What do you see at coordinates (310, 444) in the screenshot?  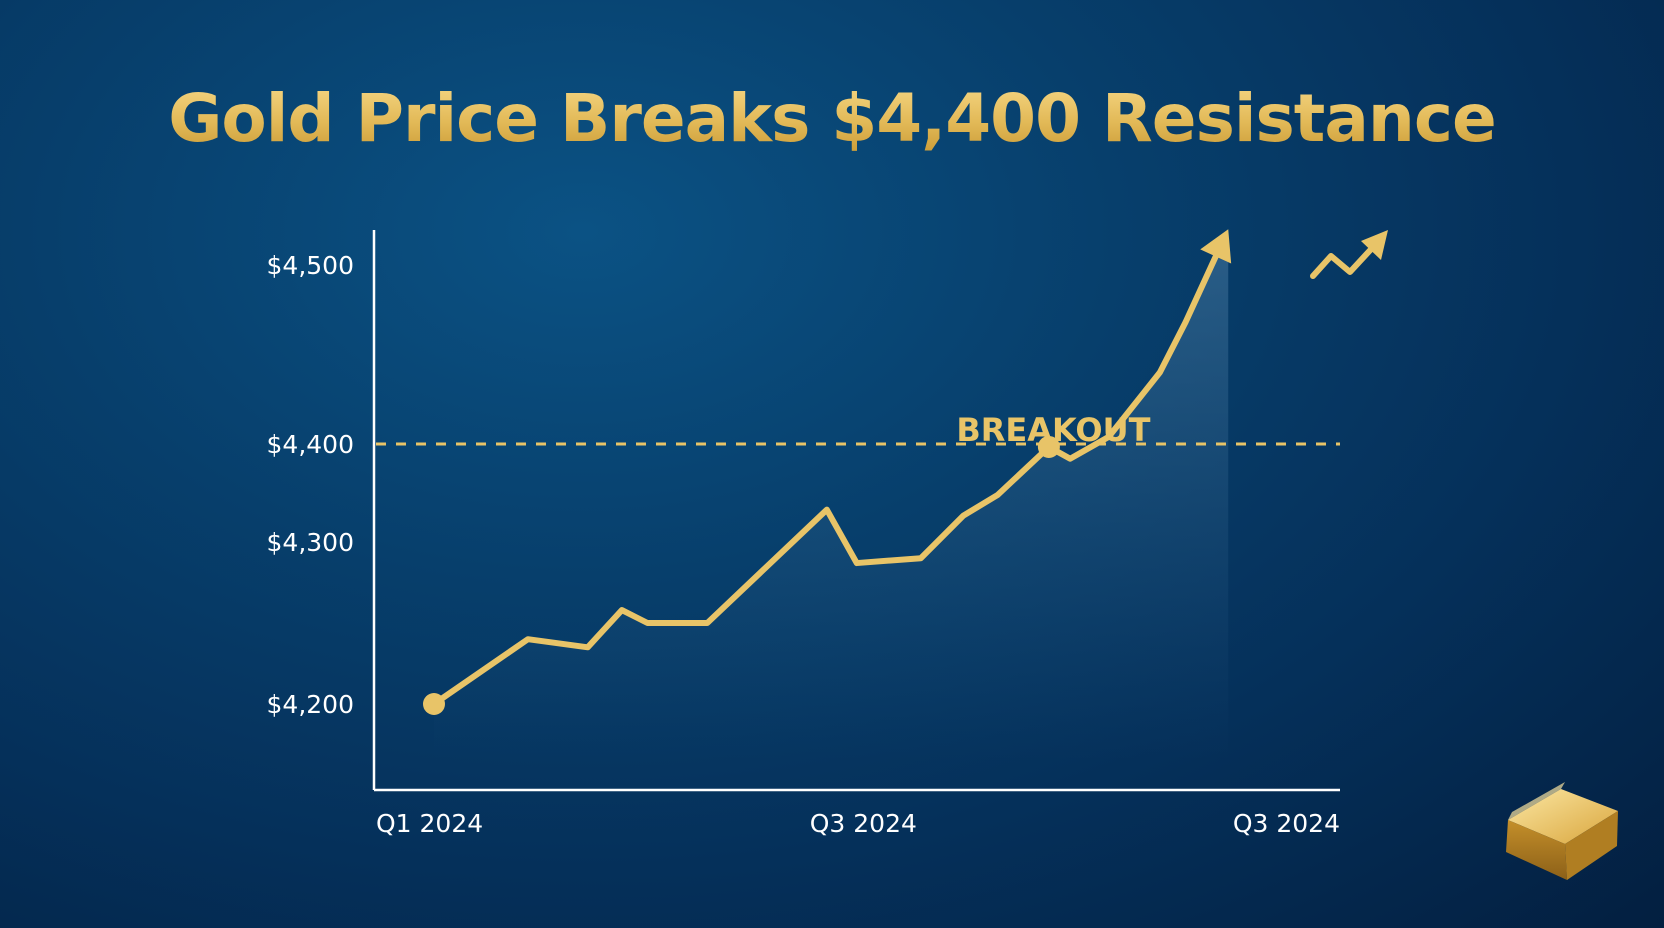 I see `y-tick-label: $4,400` at bounding box center [310, 444].